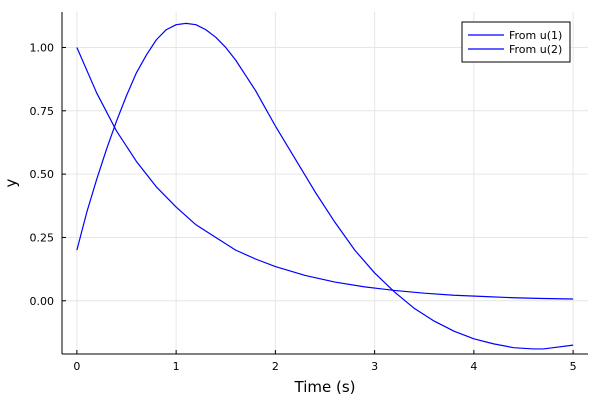 Image resolution: width=600 pixels, height=400 pixels. What do you see at coordinates (42, 47) in the screenshot?
I see `y-tick-label: 1.00` at bounding box center [42, 47].